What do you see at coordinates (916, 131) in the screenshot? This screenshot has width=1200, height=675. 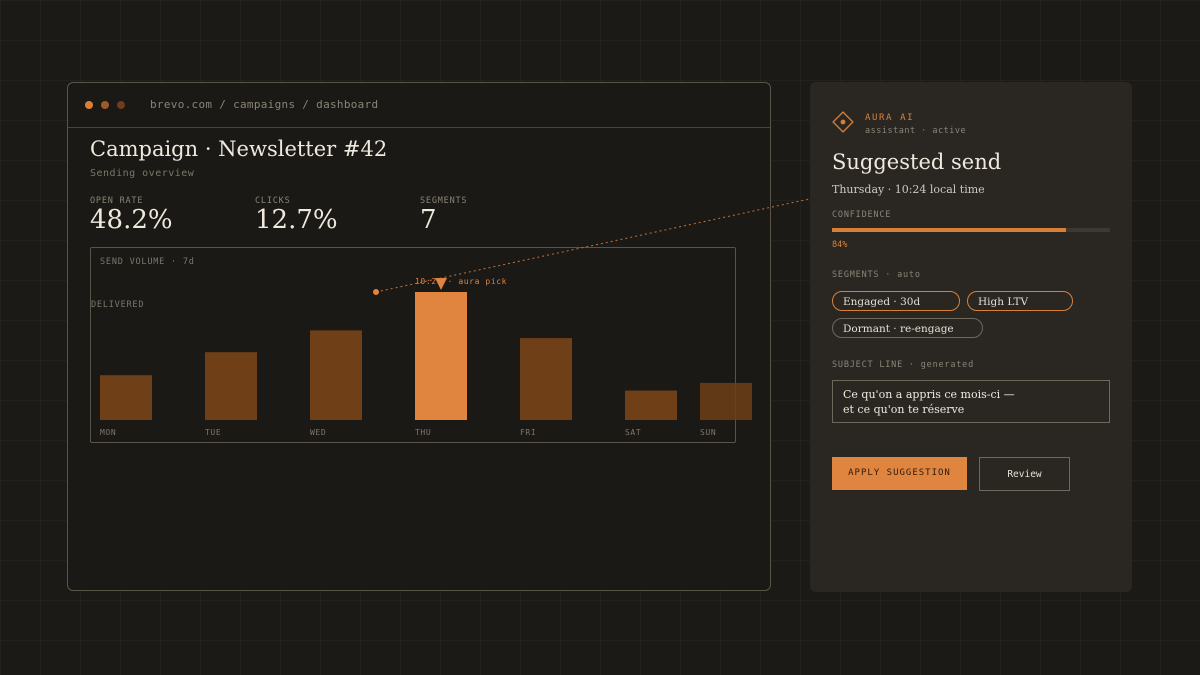 I see `assistant-status: assistant · active` at bounding box center [916, 131].